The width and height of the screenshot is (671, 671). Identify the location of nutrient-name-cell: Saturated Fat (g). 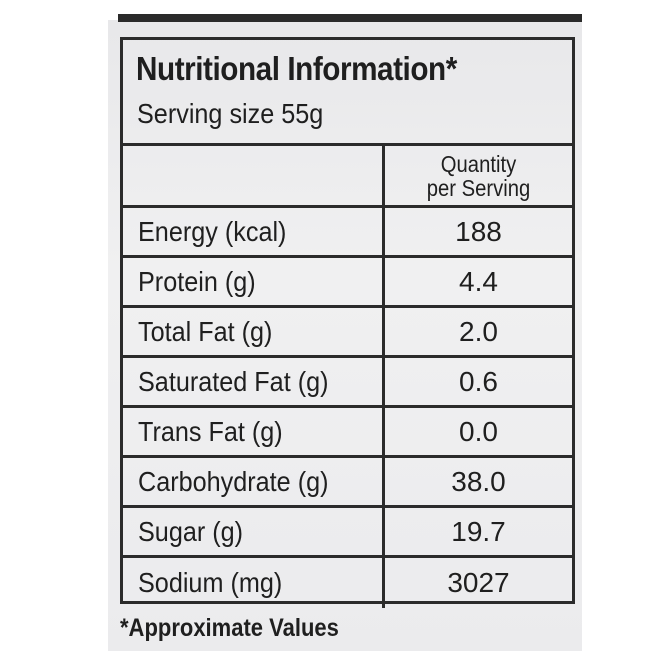
(254, 381).